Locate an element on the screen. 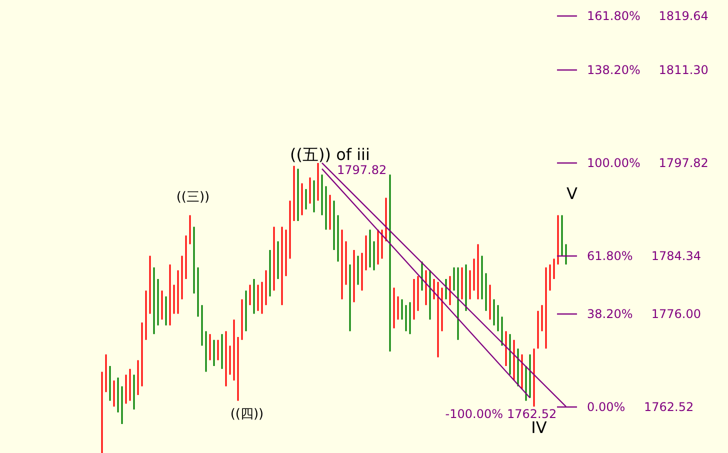 Image resolution: width=728 pixels, height=453 pixels. annotation: ((三)) is located at coordinates (193, 197).